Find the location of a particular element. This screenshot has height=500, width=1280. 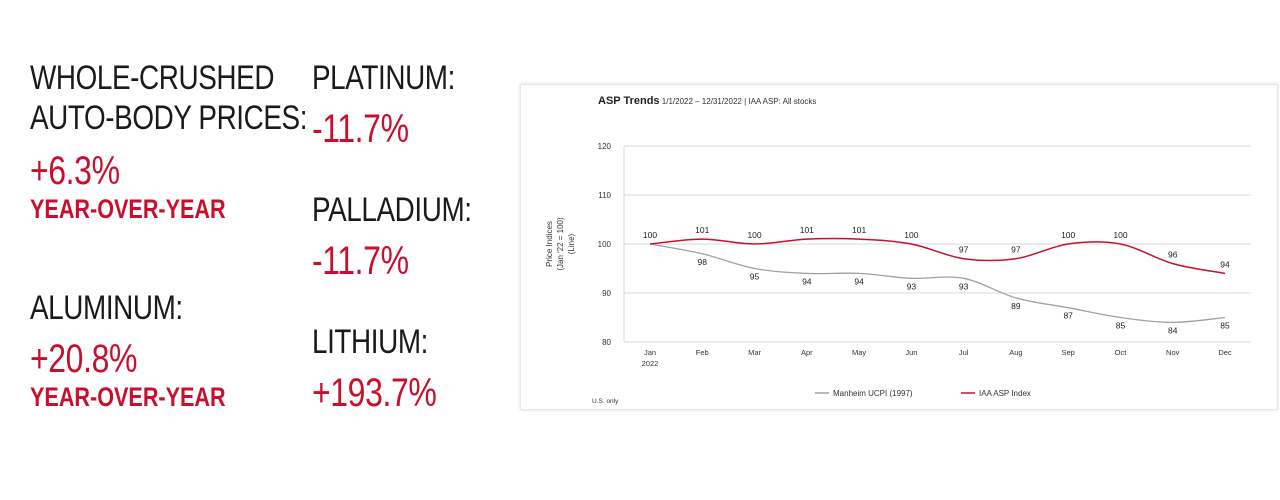

data-label-ucpi: 87 is located at coordinates (1068, 316).